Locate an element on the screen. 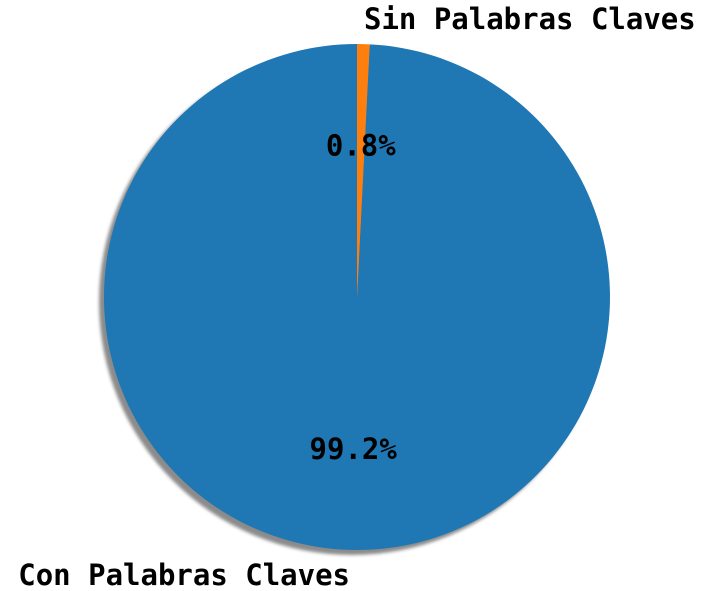  pie-slice-sin-palabras-claves is located at coordinates (363, 170).